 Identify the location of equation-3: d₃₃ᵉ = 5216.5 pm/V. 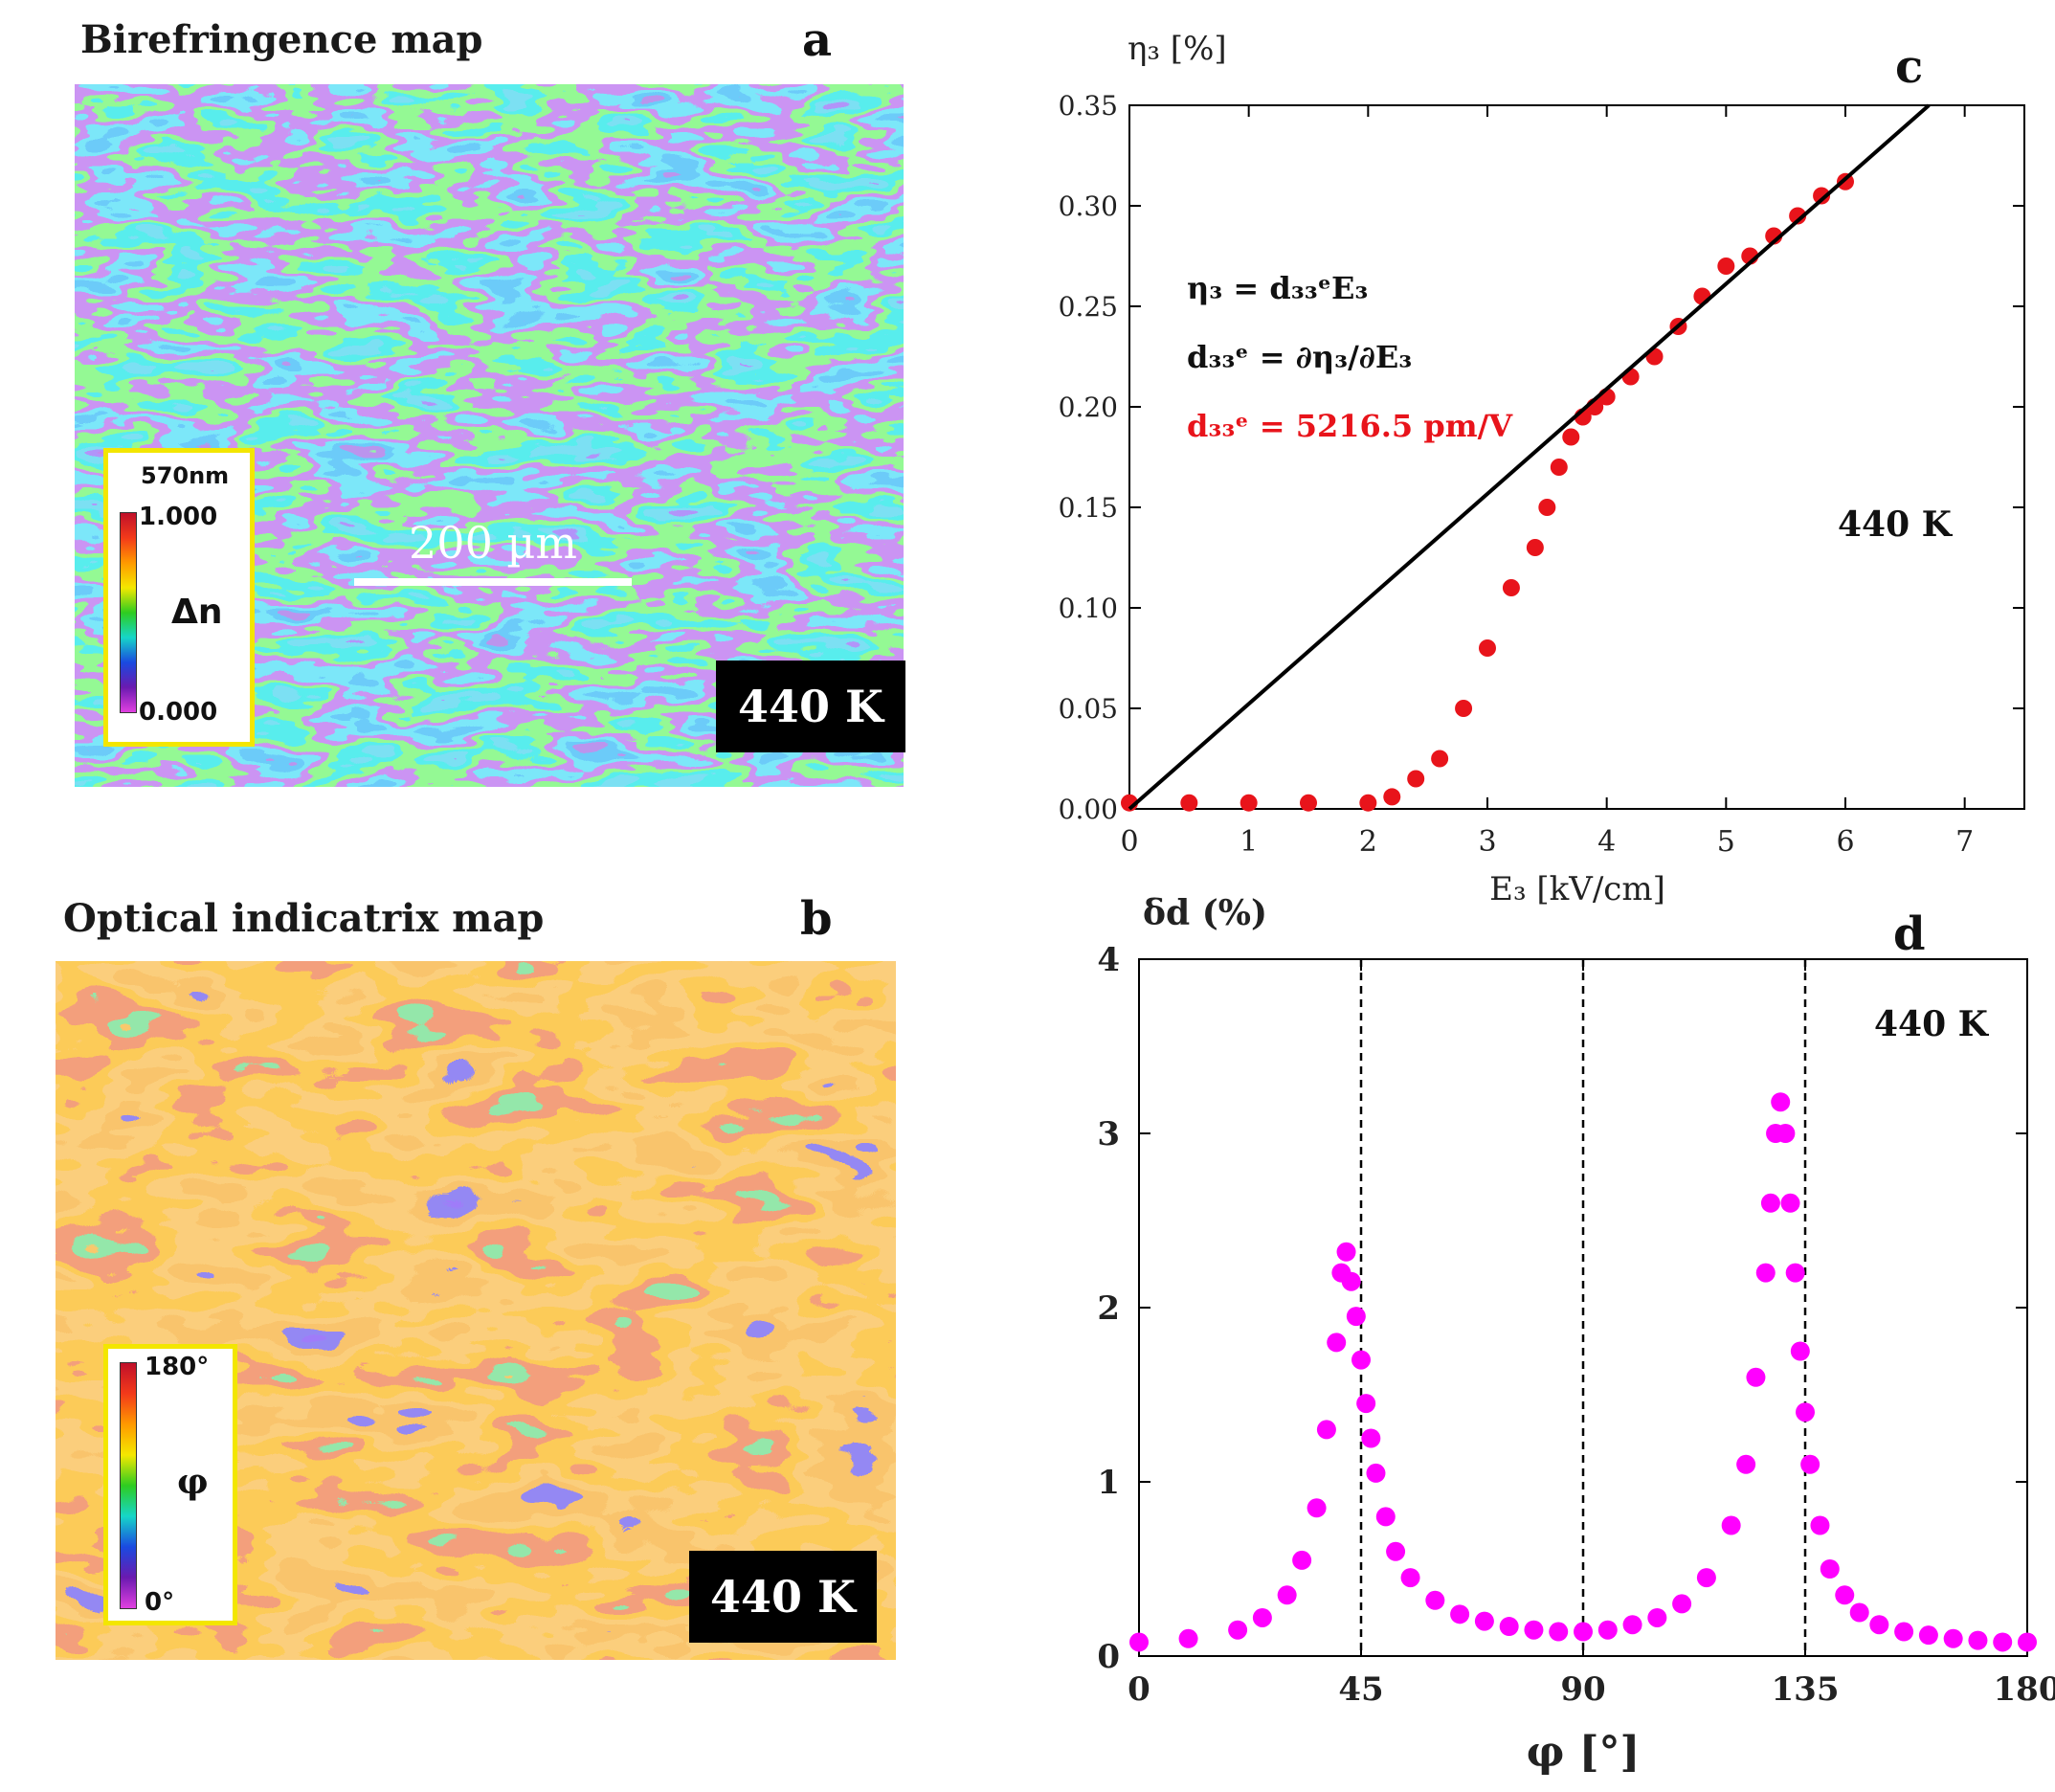
(1350, 426).